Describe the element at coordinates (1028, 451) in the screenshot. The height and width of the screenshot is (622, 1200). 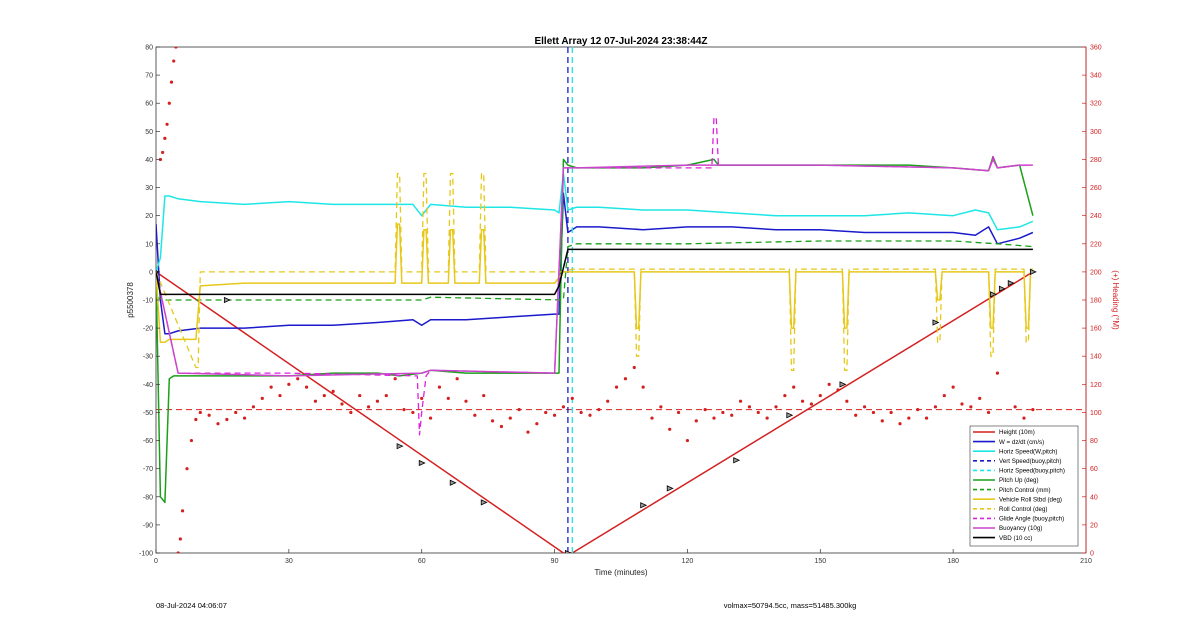
I see `legend-label: Horiz Speed(W,pitch)` at that location.